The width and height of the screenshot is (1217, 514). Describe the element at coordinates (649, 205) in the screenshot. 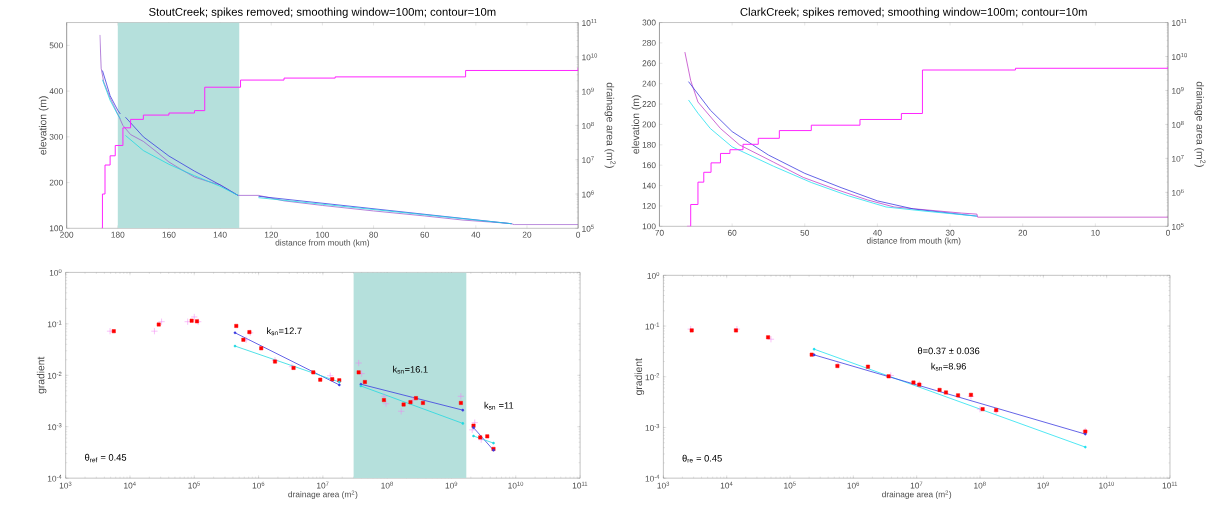

I see `y-tick-label: 120` at that location.